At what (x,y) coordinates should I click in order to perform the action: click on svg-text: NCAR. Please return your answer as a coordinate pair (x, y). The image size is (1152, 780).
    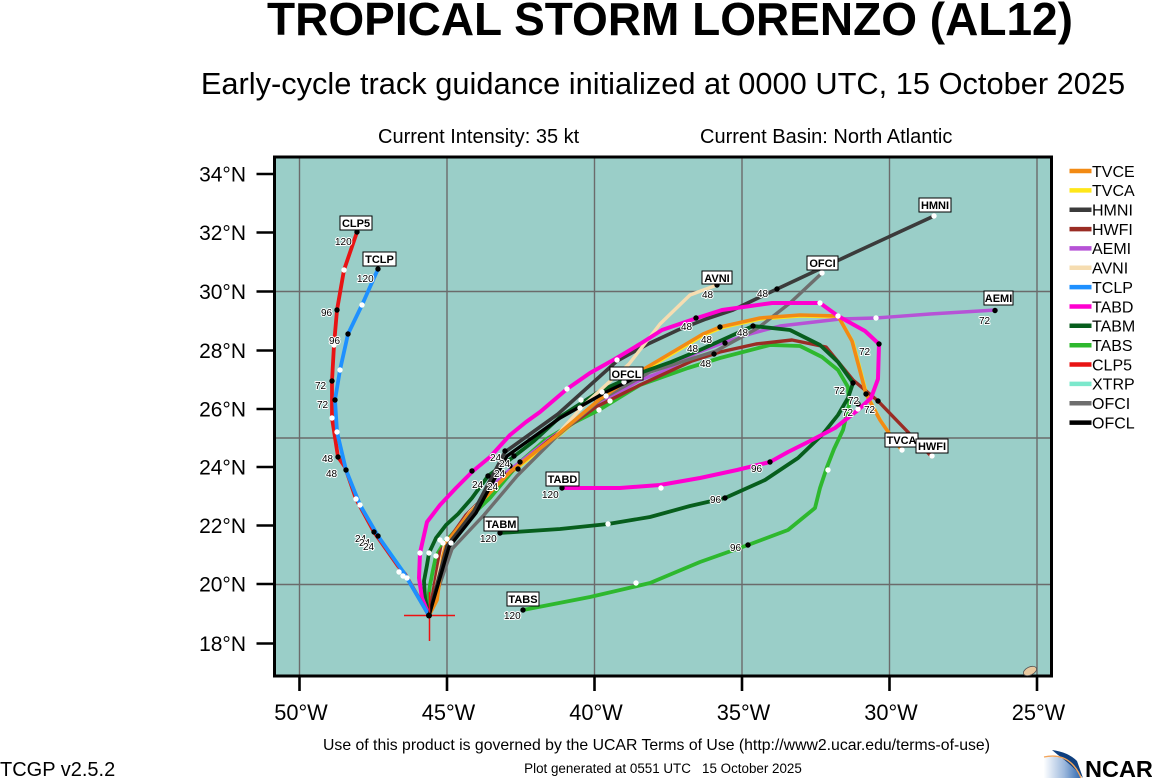
    Looking at the image, I should click on (1118, 768).